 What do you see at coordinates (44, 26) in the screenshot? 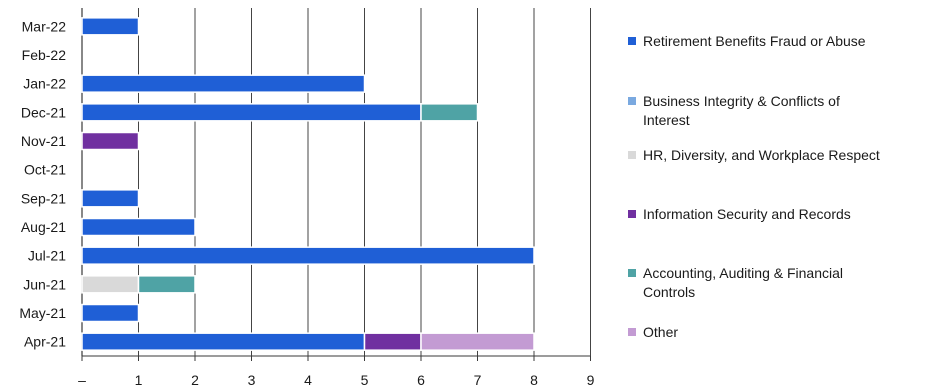
I see `category-label-mar-22: Mar-22` at bounding box center [44, 26].